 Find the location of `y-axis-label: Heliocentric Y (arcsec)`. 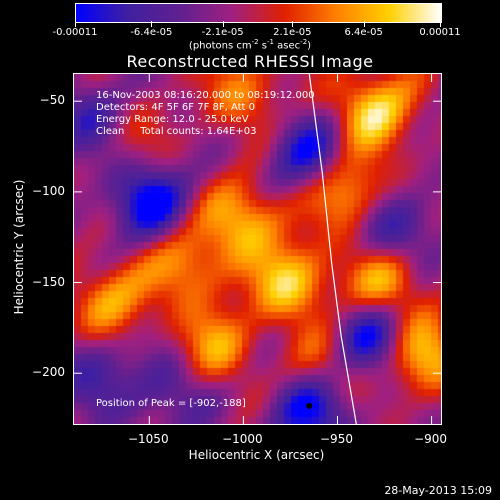

y-axis-label: Heliocentric Y (arcsec) is located at coordinates (19, 247).